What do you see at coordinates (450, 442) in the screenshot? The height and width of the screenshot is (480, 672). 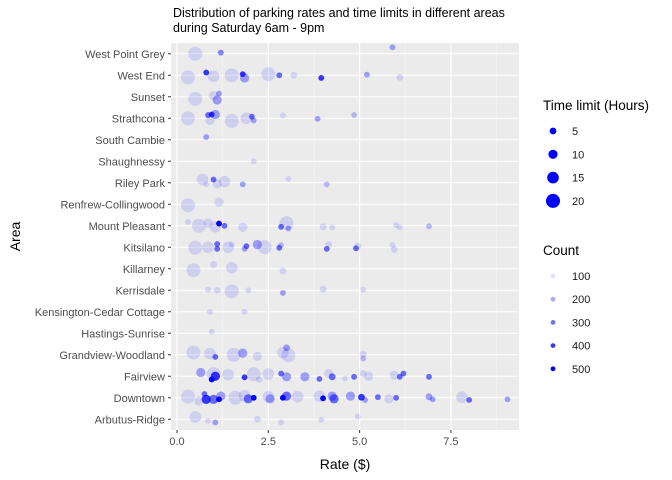 I see `x-tick-label: 7.5` at bounding box center [450, 442].